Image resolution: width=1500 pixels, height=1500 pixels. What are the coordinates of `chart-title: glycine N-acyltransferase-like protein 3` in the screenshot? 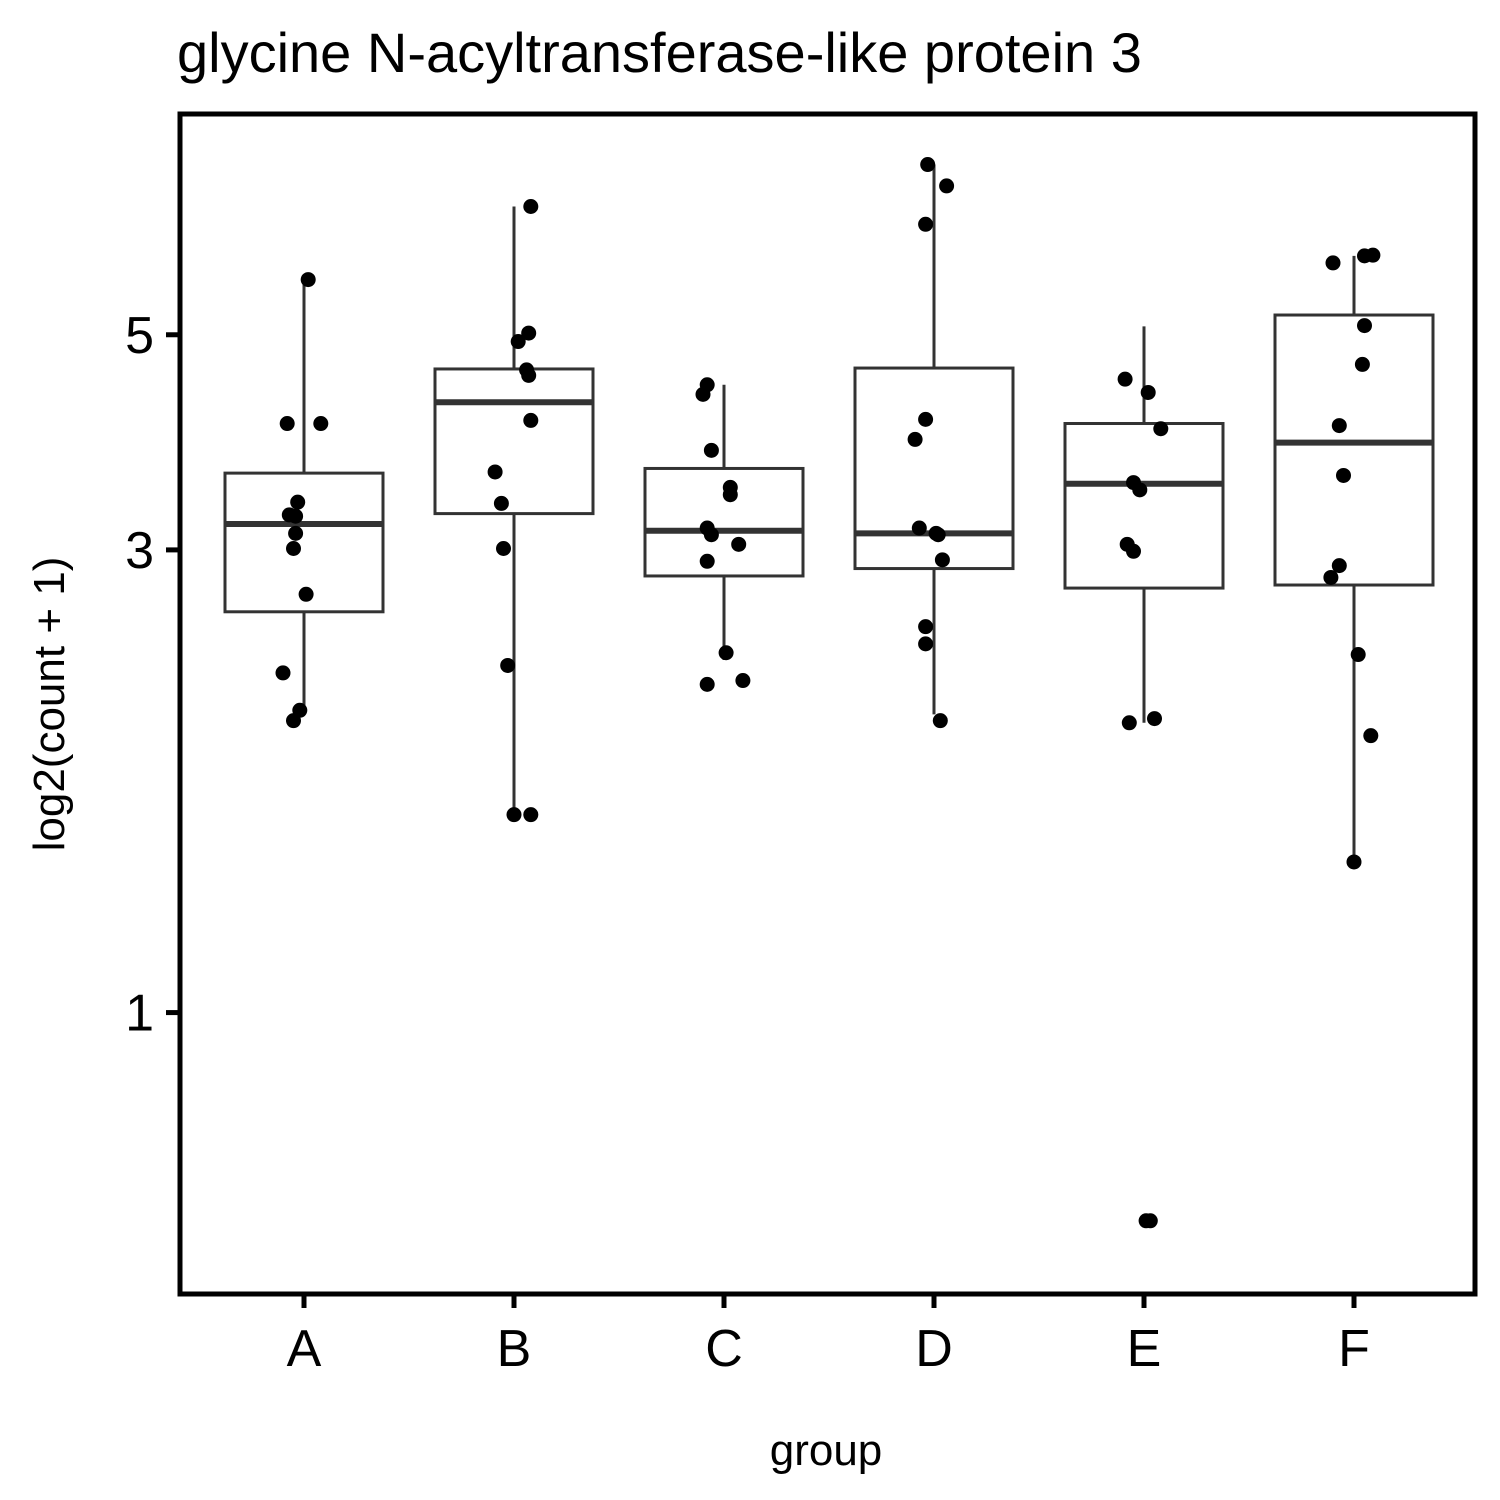 It's located at (659, 52).